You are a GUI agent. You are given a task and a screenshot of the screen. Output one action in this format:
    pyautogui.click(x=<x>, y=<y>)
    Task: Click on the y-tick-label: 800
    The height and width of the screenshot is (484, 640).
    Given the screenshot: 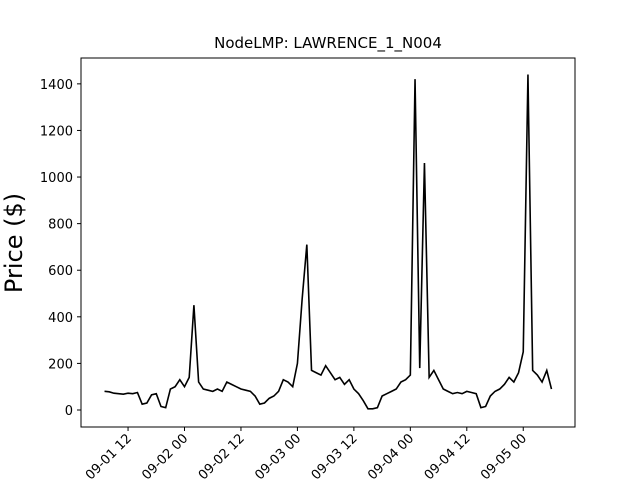 What is the action you would take?
    pyautogui.click(x=60, y=225)
    